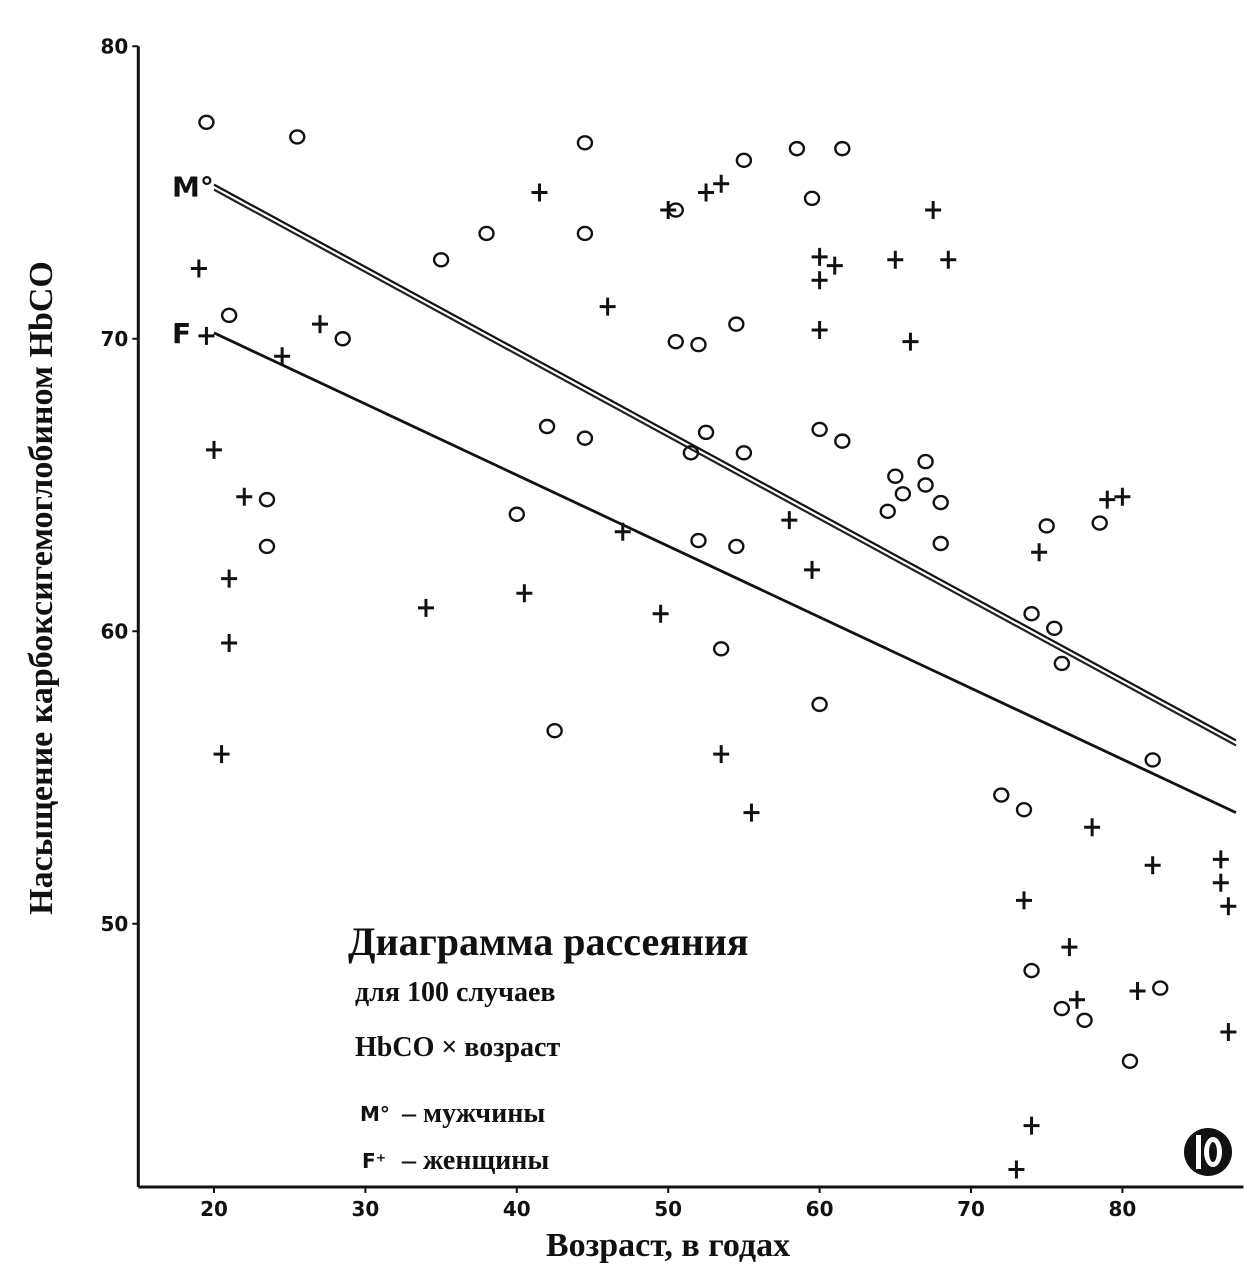 The height and width of the screenshot is (1269, 1250). What do you see at coordinates (365, 1209) in the screenshot?
I see `x-tick-label: 30` at bounding box center [365, 1209].